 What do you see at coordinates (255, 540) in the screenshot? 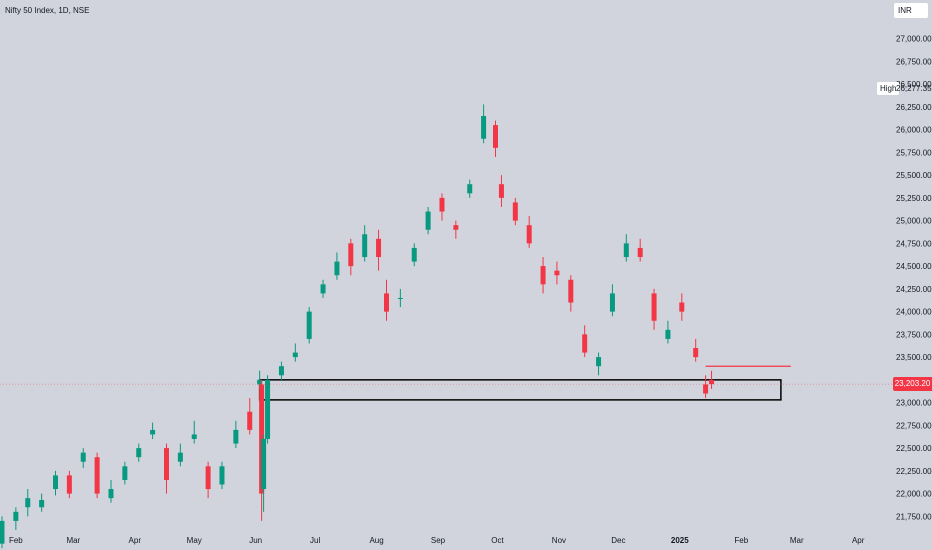
I see `time-tick-label: Jun` at bounding box center [255, 540].